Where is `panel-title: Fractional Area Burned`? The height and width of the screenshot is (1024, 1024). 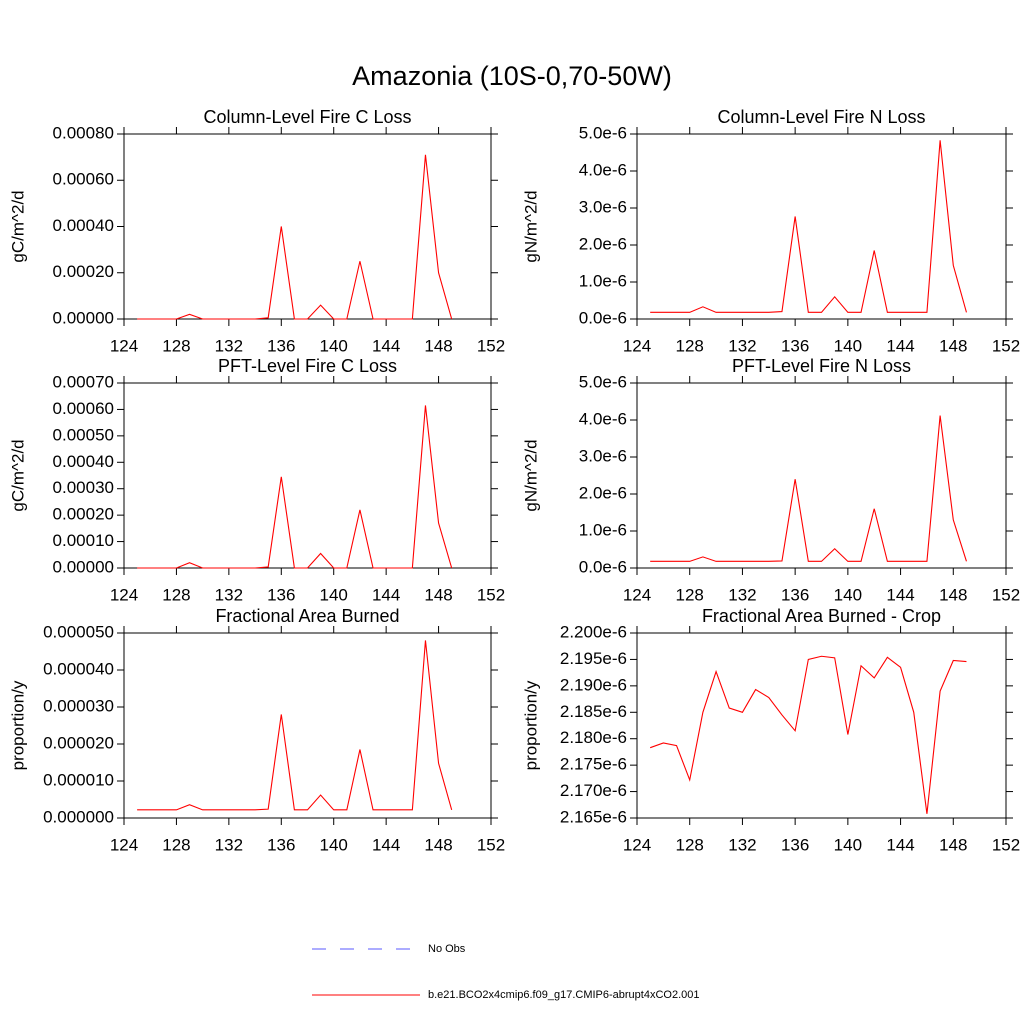 panel-title: Fractional Area Burned is located at coordinates (307, 616).